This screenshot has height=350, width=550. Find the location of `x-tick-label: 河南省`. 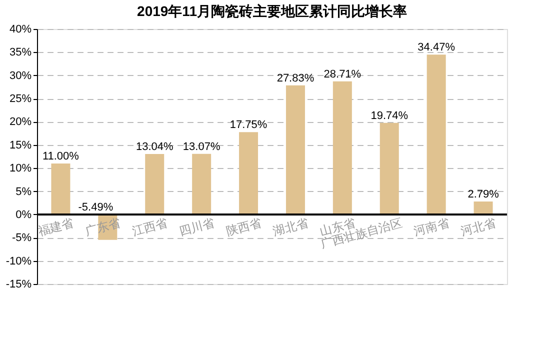

x-tick-label: 河南省 is located at coordinates (431, 227).